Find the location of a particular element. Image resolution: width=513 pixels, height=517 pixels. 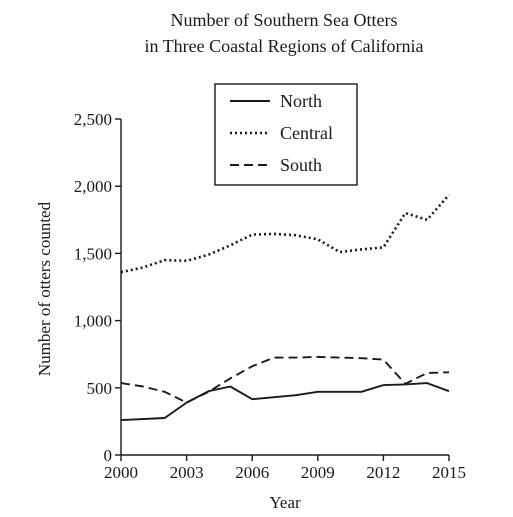

legend-label-central: Central is located at coordinates (306, 133).